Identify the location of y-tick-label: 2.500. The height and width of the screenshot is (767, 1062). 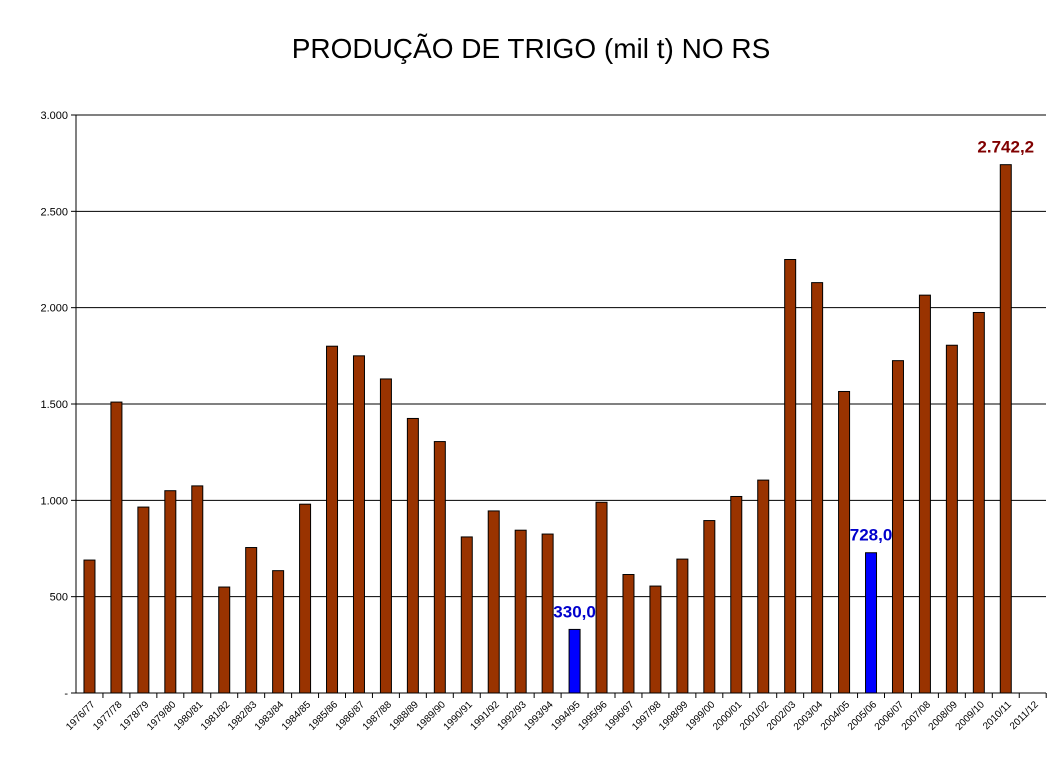
(54, 212).